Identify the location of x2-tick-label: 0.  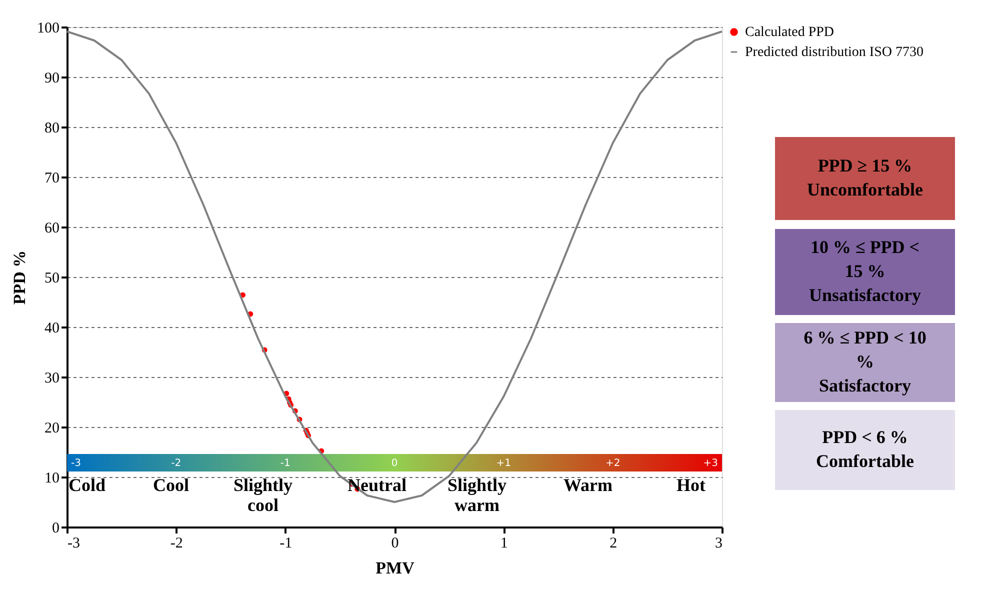
(394, 463).